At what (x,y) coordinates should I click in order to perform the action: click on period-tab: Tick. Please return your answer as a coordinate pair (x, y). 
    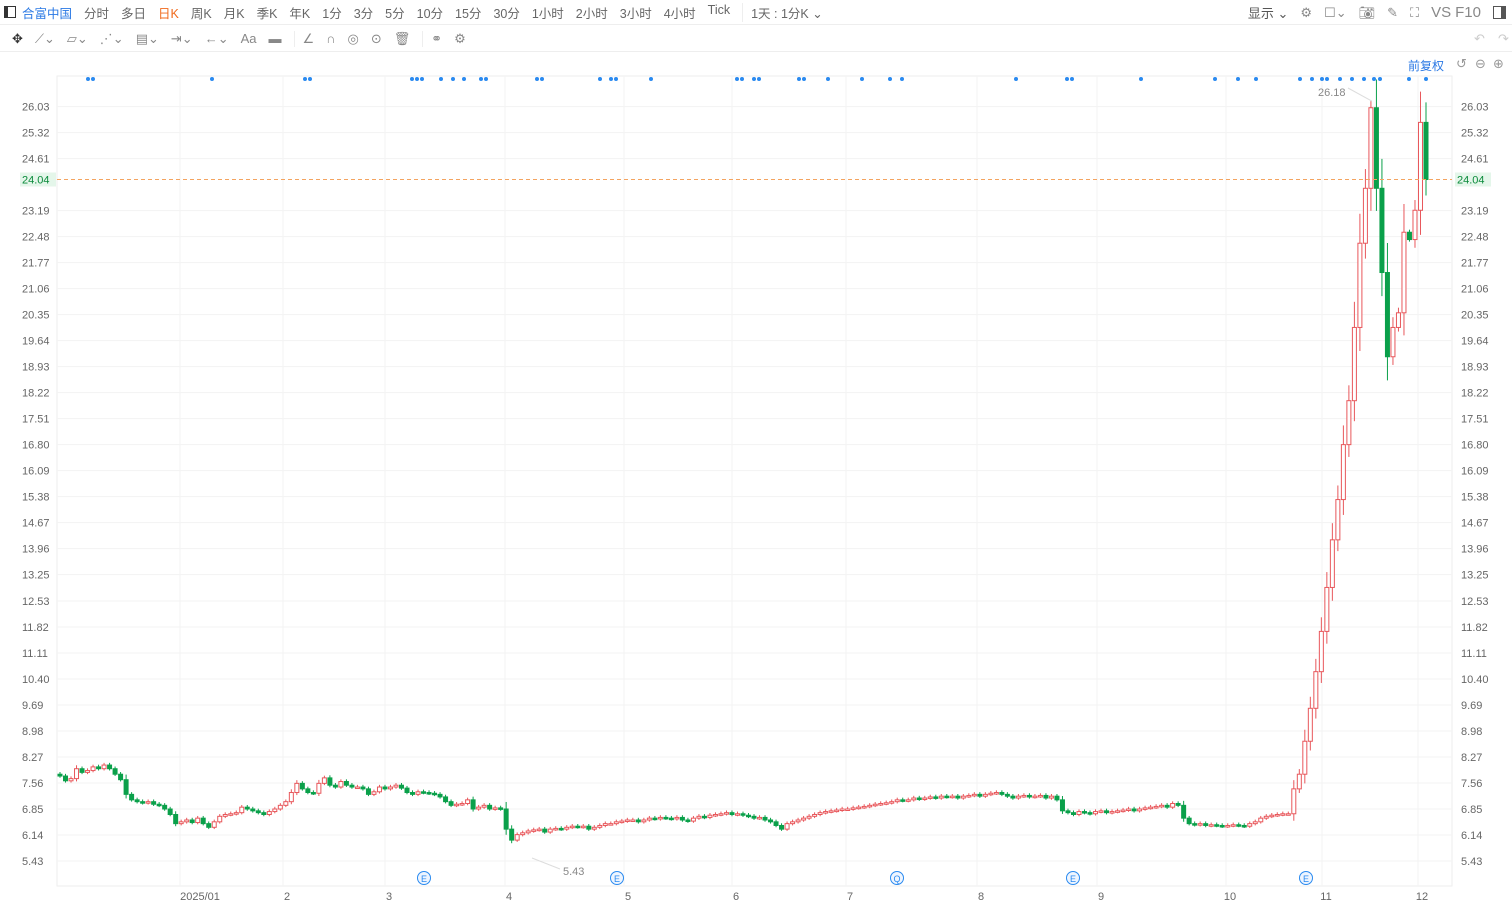
    Looking at the image, I should click on (719, 9).